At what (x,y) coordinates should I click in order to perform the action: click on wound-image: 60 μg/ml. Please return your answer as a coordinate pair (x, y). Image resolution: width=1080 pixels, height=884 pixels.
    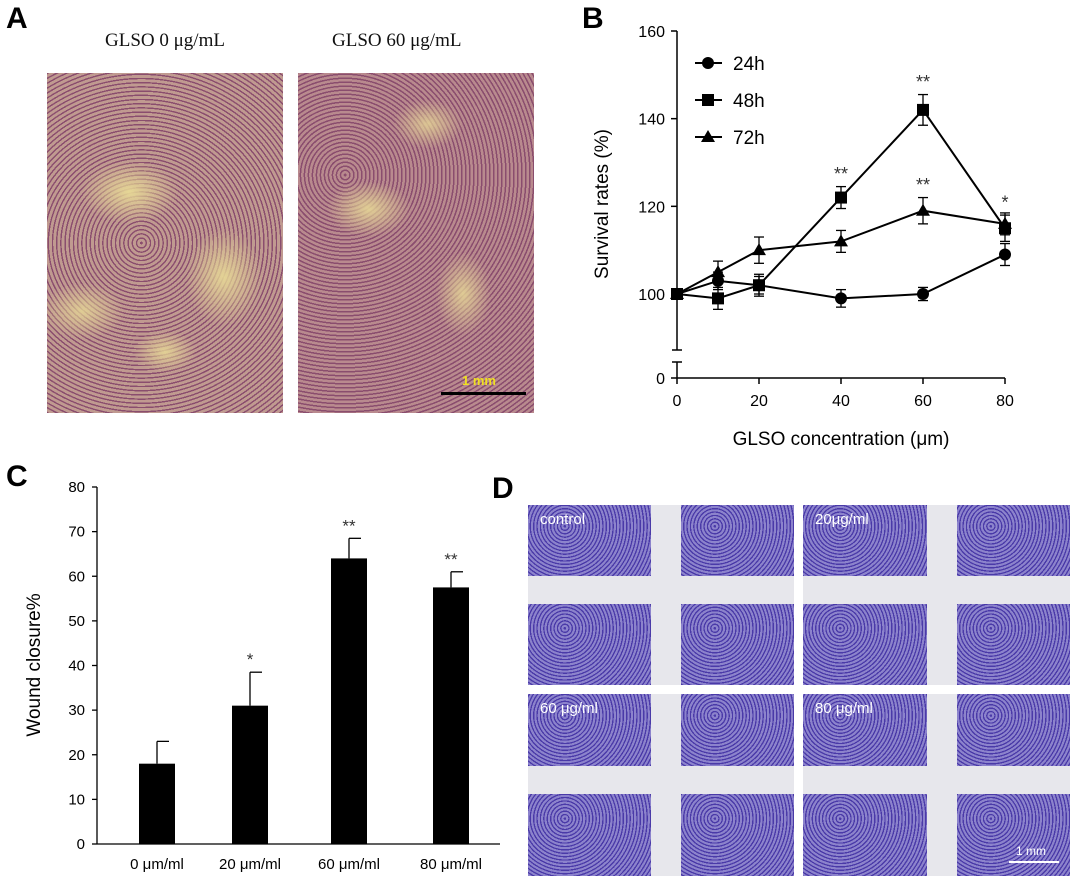
    Looking at the image, I should click on (661, 785).